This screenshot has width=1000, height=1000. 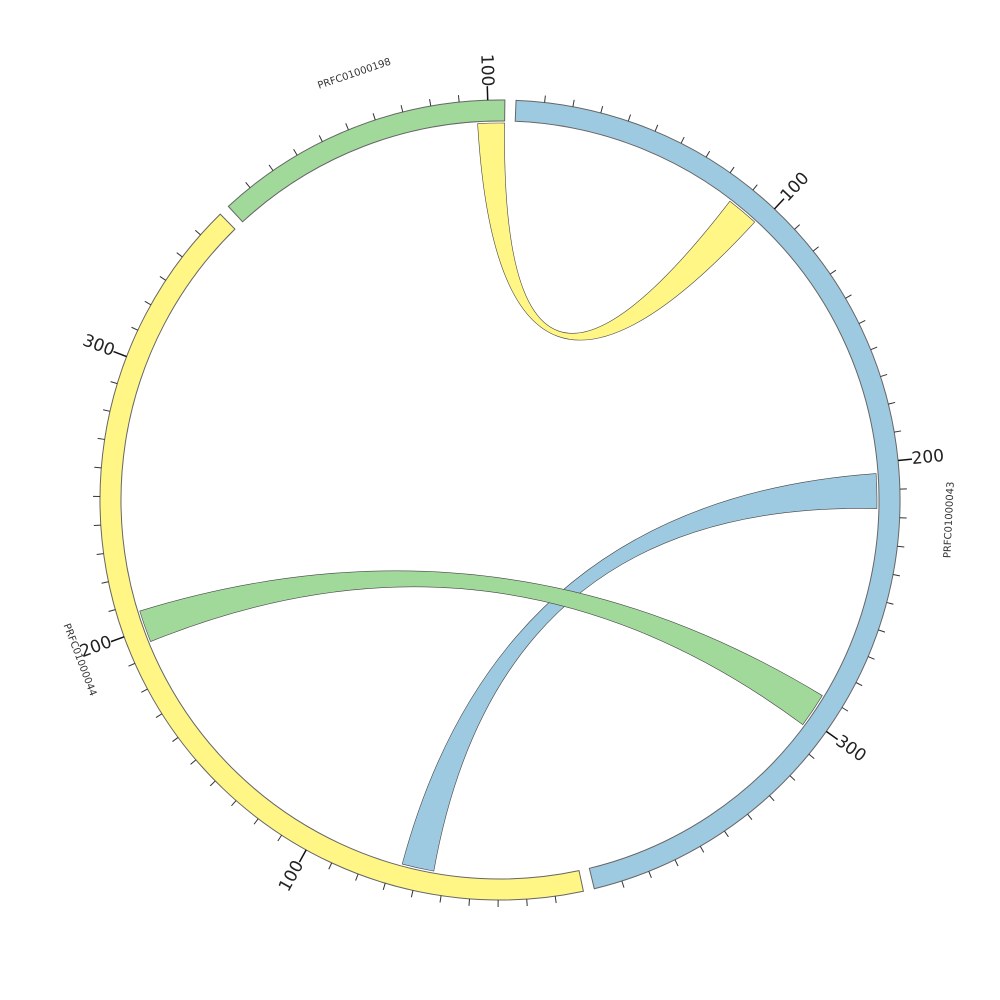 I want to click on tick-label-PRFC01000198-100: 100, so click(x=486, y=70).